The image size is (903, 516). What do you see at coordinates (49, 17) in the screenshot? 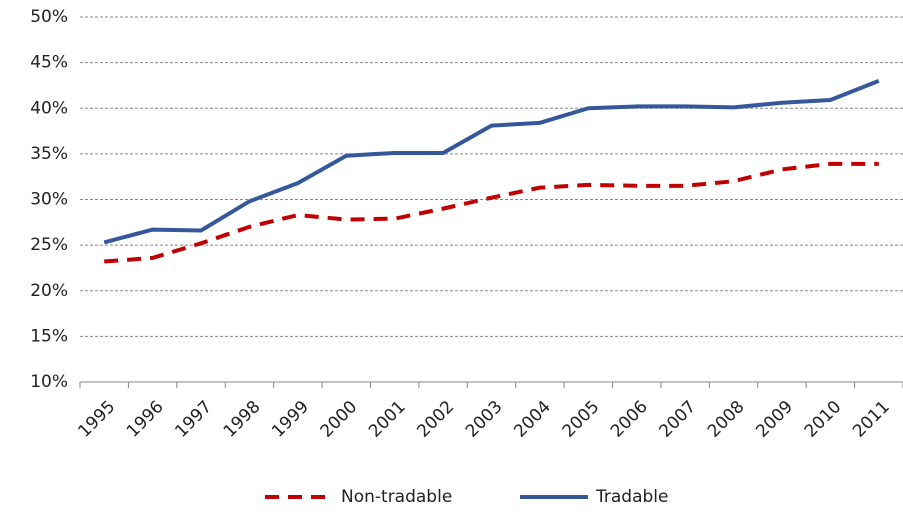
I see `y-tick-label: 50%` at bounding box center [49, 17].